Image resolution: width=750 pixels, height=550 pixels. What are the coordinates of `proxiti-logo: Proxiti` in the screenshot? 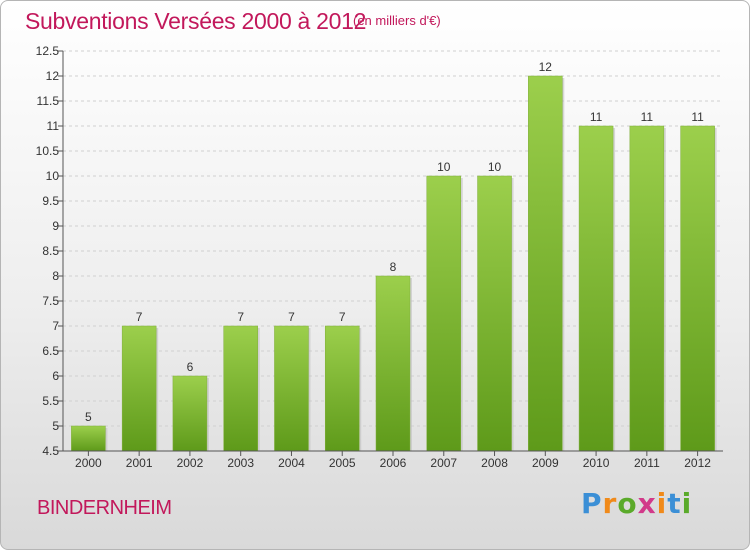 It's located at (637, 503).